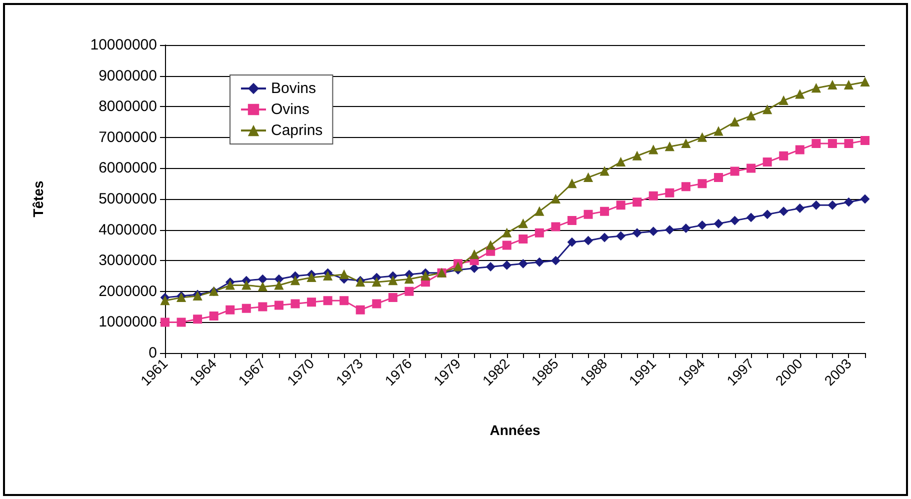 This screenshot has height=499, width=911. I want to click on legend-label: Caprins, so click(297, 130).